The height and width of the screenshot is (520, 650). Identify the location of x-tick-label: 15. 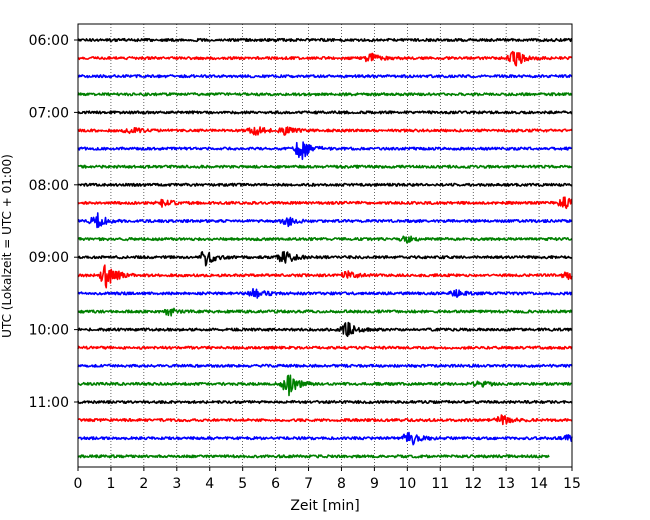
(572, 484).